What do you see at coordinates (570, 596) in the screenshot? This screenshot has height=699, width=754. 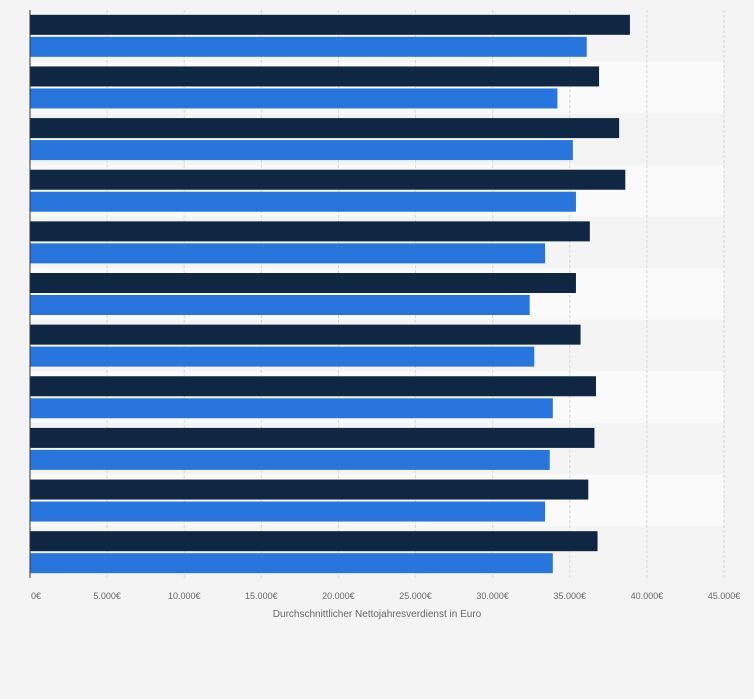 I see `x-tick-label: 35.000€` at bounding box center [570, 596].